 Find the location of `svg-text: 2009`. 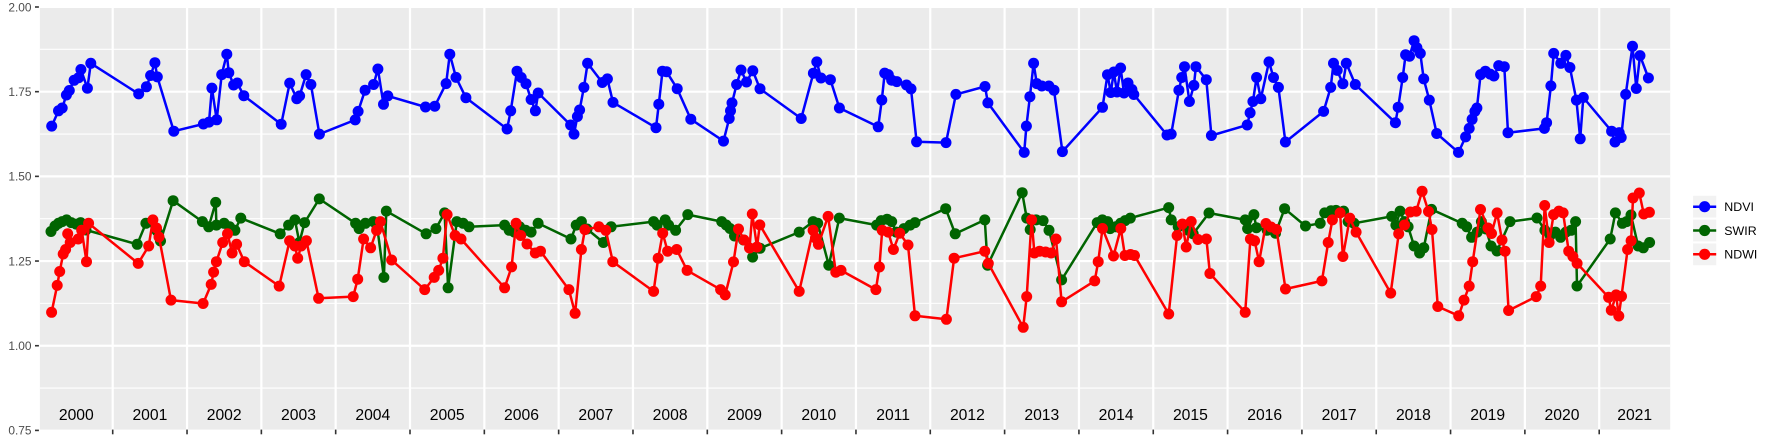

svg-text: 2009 is located at coordinates (744, 415).